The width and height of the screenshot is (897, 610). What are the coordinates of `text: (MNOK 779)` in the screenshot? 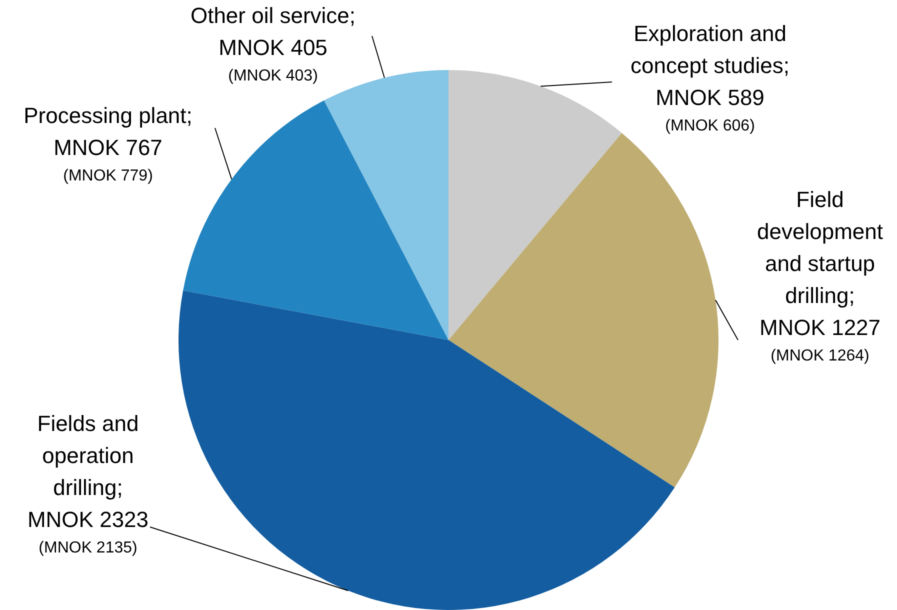 It's located at (108, 175).